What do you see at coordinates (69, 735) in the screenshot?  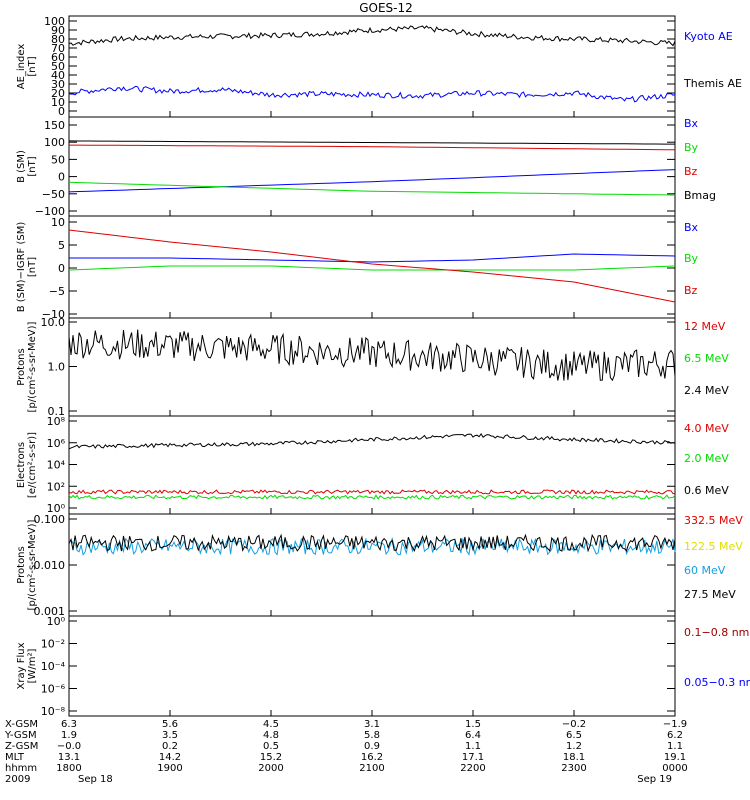 I see `ephemeris-value: 1.9` at bounding box center [69, 735].